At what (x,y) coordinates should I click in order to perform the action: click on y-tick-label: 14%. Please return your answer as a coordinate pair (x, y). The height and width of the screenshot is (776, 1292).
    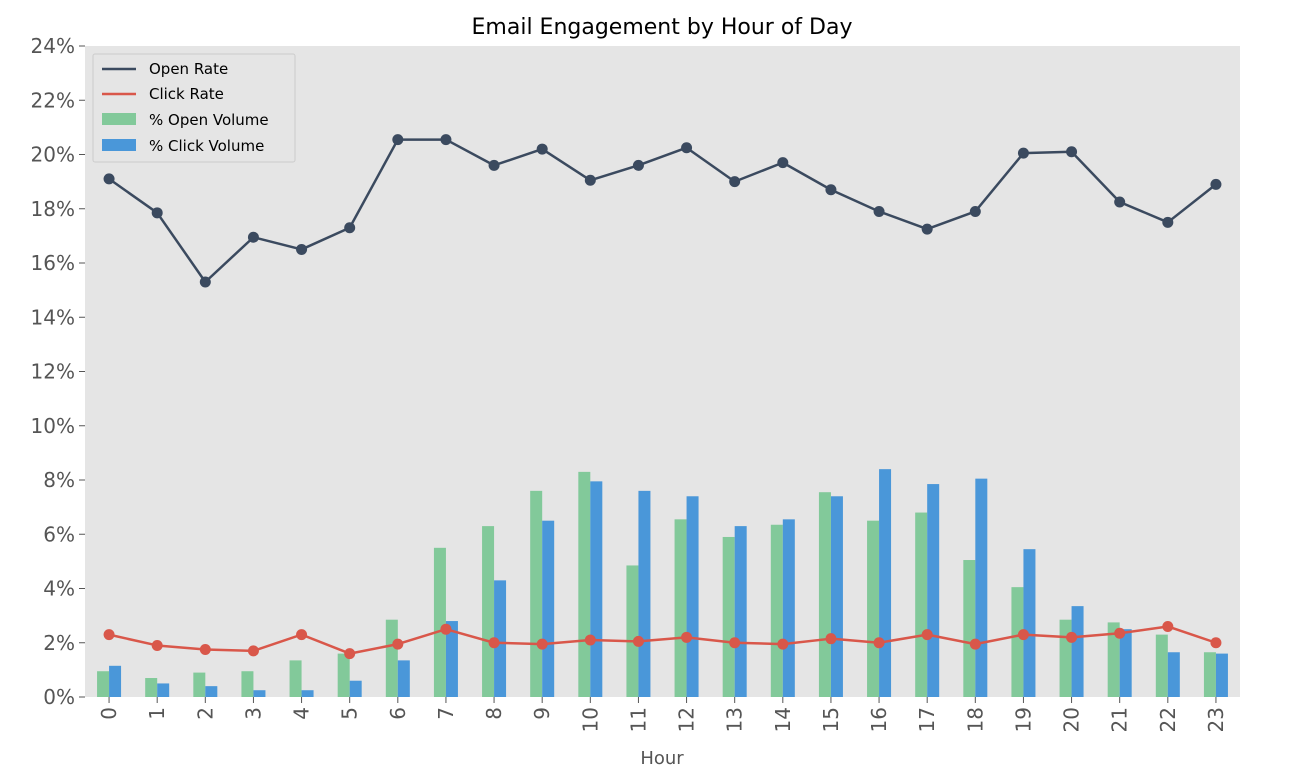
    Looking at the image, I should click on (53, 317).